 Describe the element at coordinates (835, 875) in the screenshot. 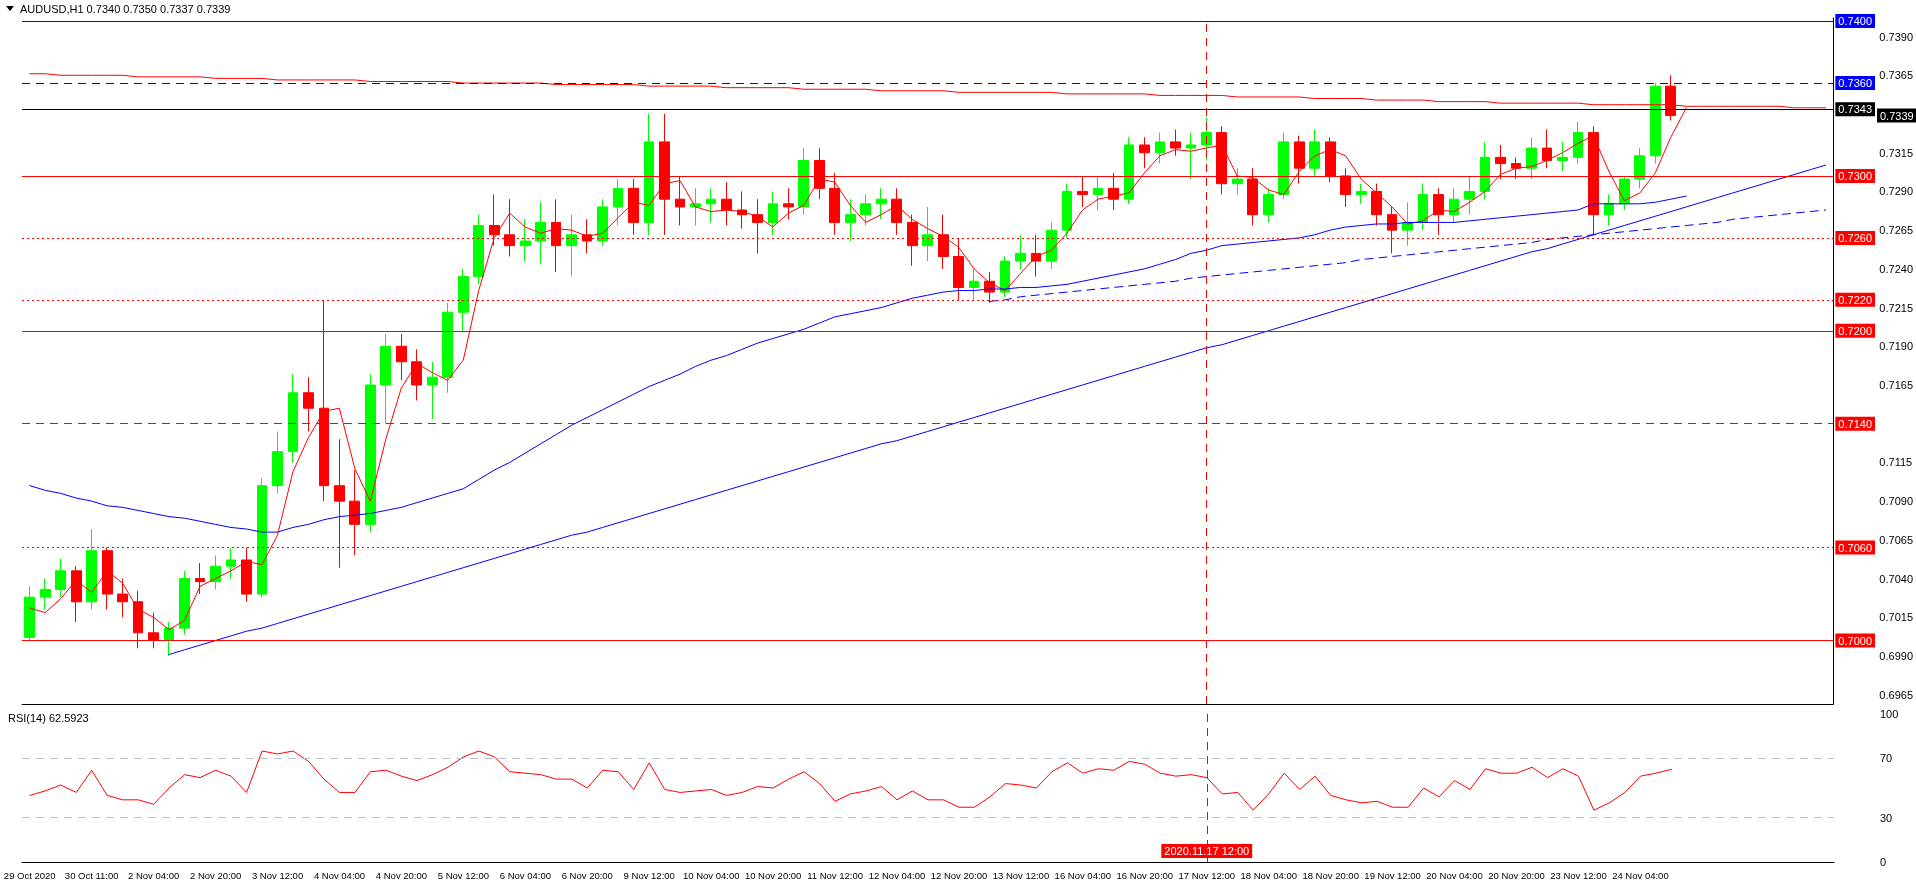

I see `x-tick-label: 11 Nov 12:00` at that location.